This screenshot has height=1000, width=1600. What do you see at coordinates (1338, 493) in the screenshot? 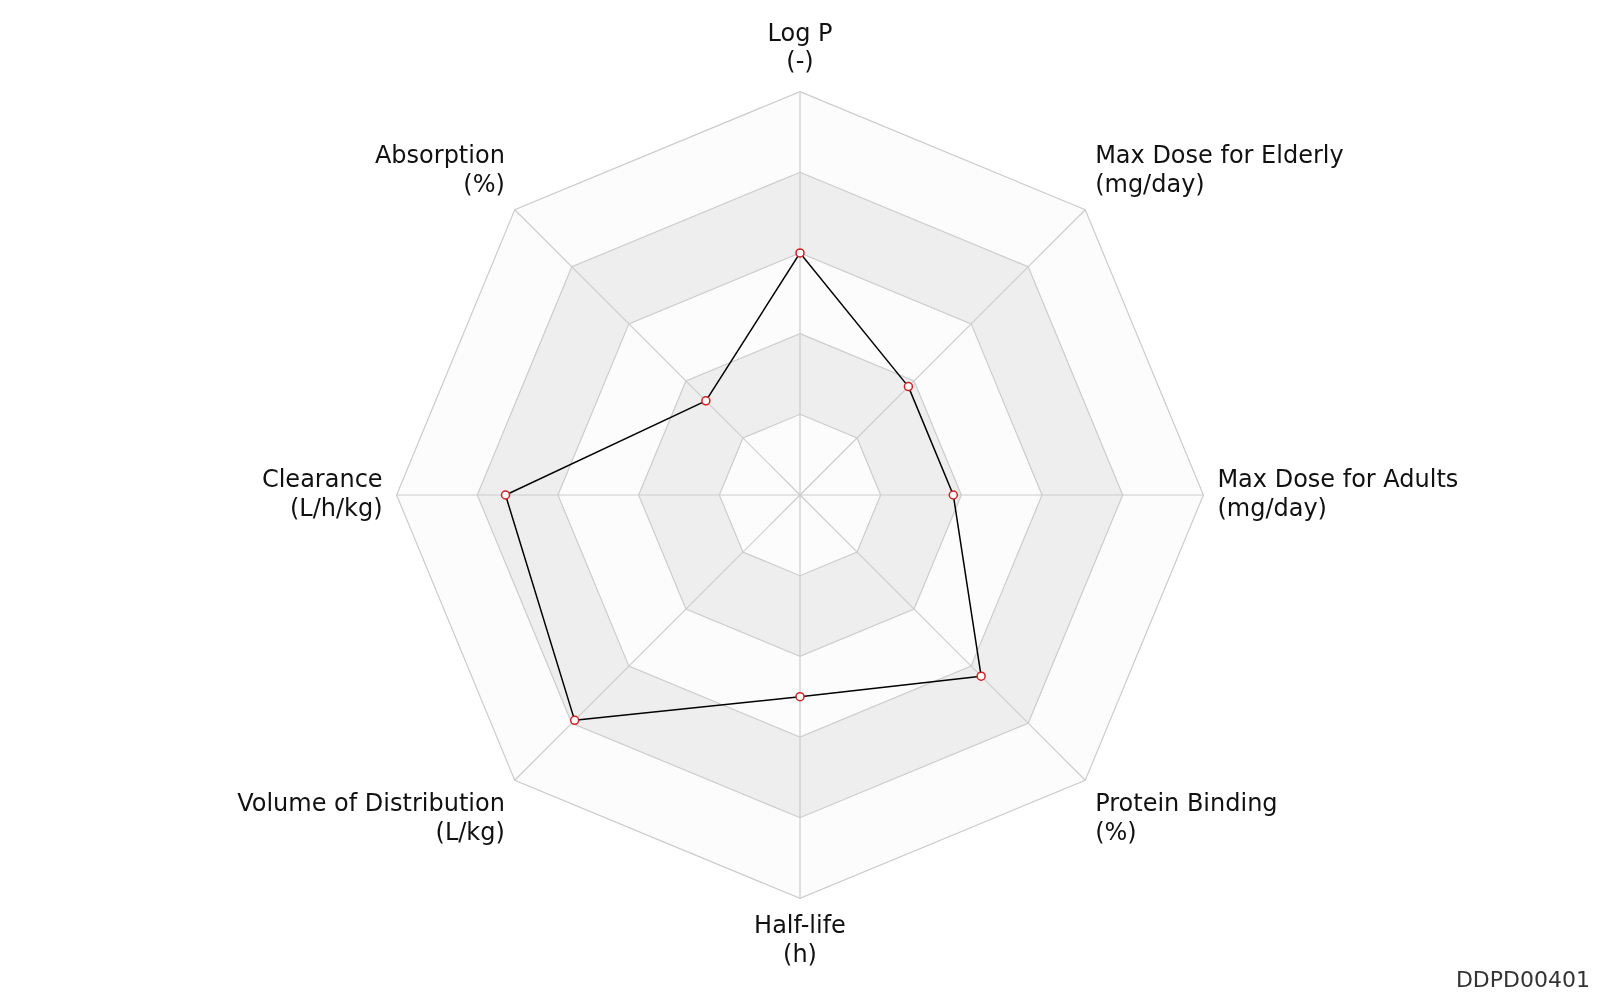
I see `spoke-label: Max Dose for Adults (mg/day)` at bounding box center [1338, 493].